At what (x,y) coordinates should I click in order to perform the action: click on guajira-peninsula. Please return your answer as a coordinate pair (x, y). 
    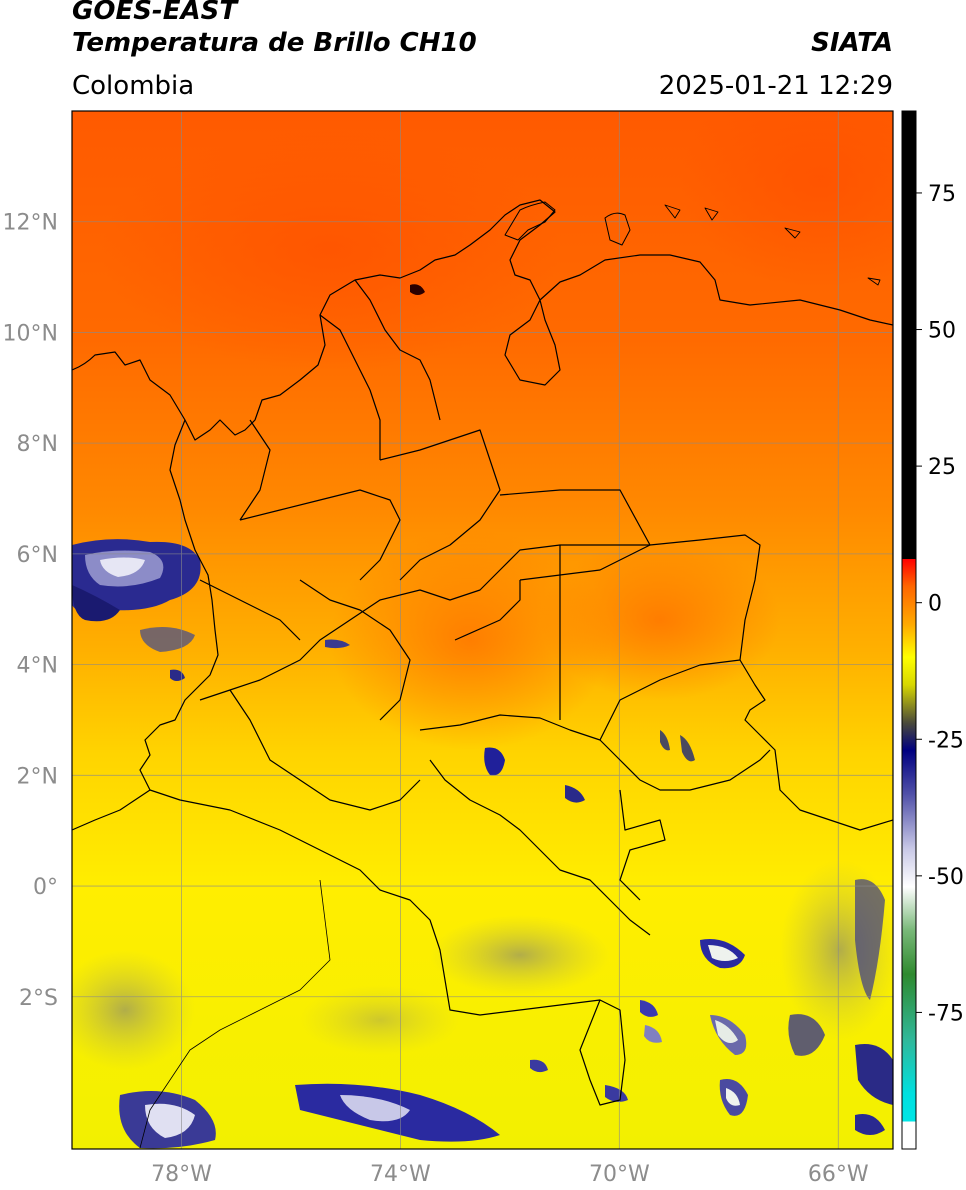
    Looking at the image, I should click on (530, 221).